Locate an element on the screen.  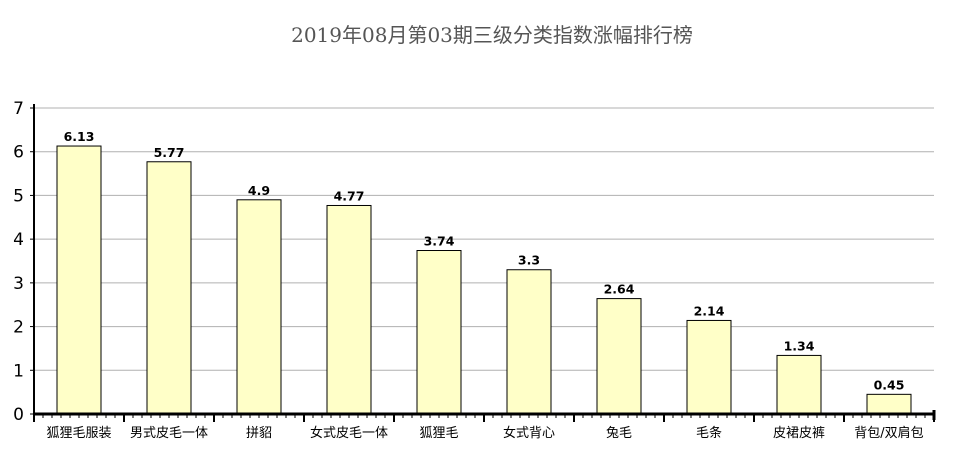
x-tick-label: 毛条 is located at coordinates (709, 433).